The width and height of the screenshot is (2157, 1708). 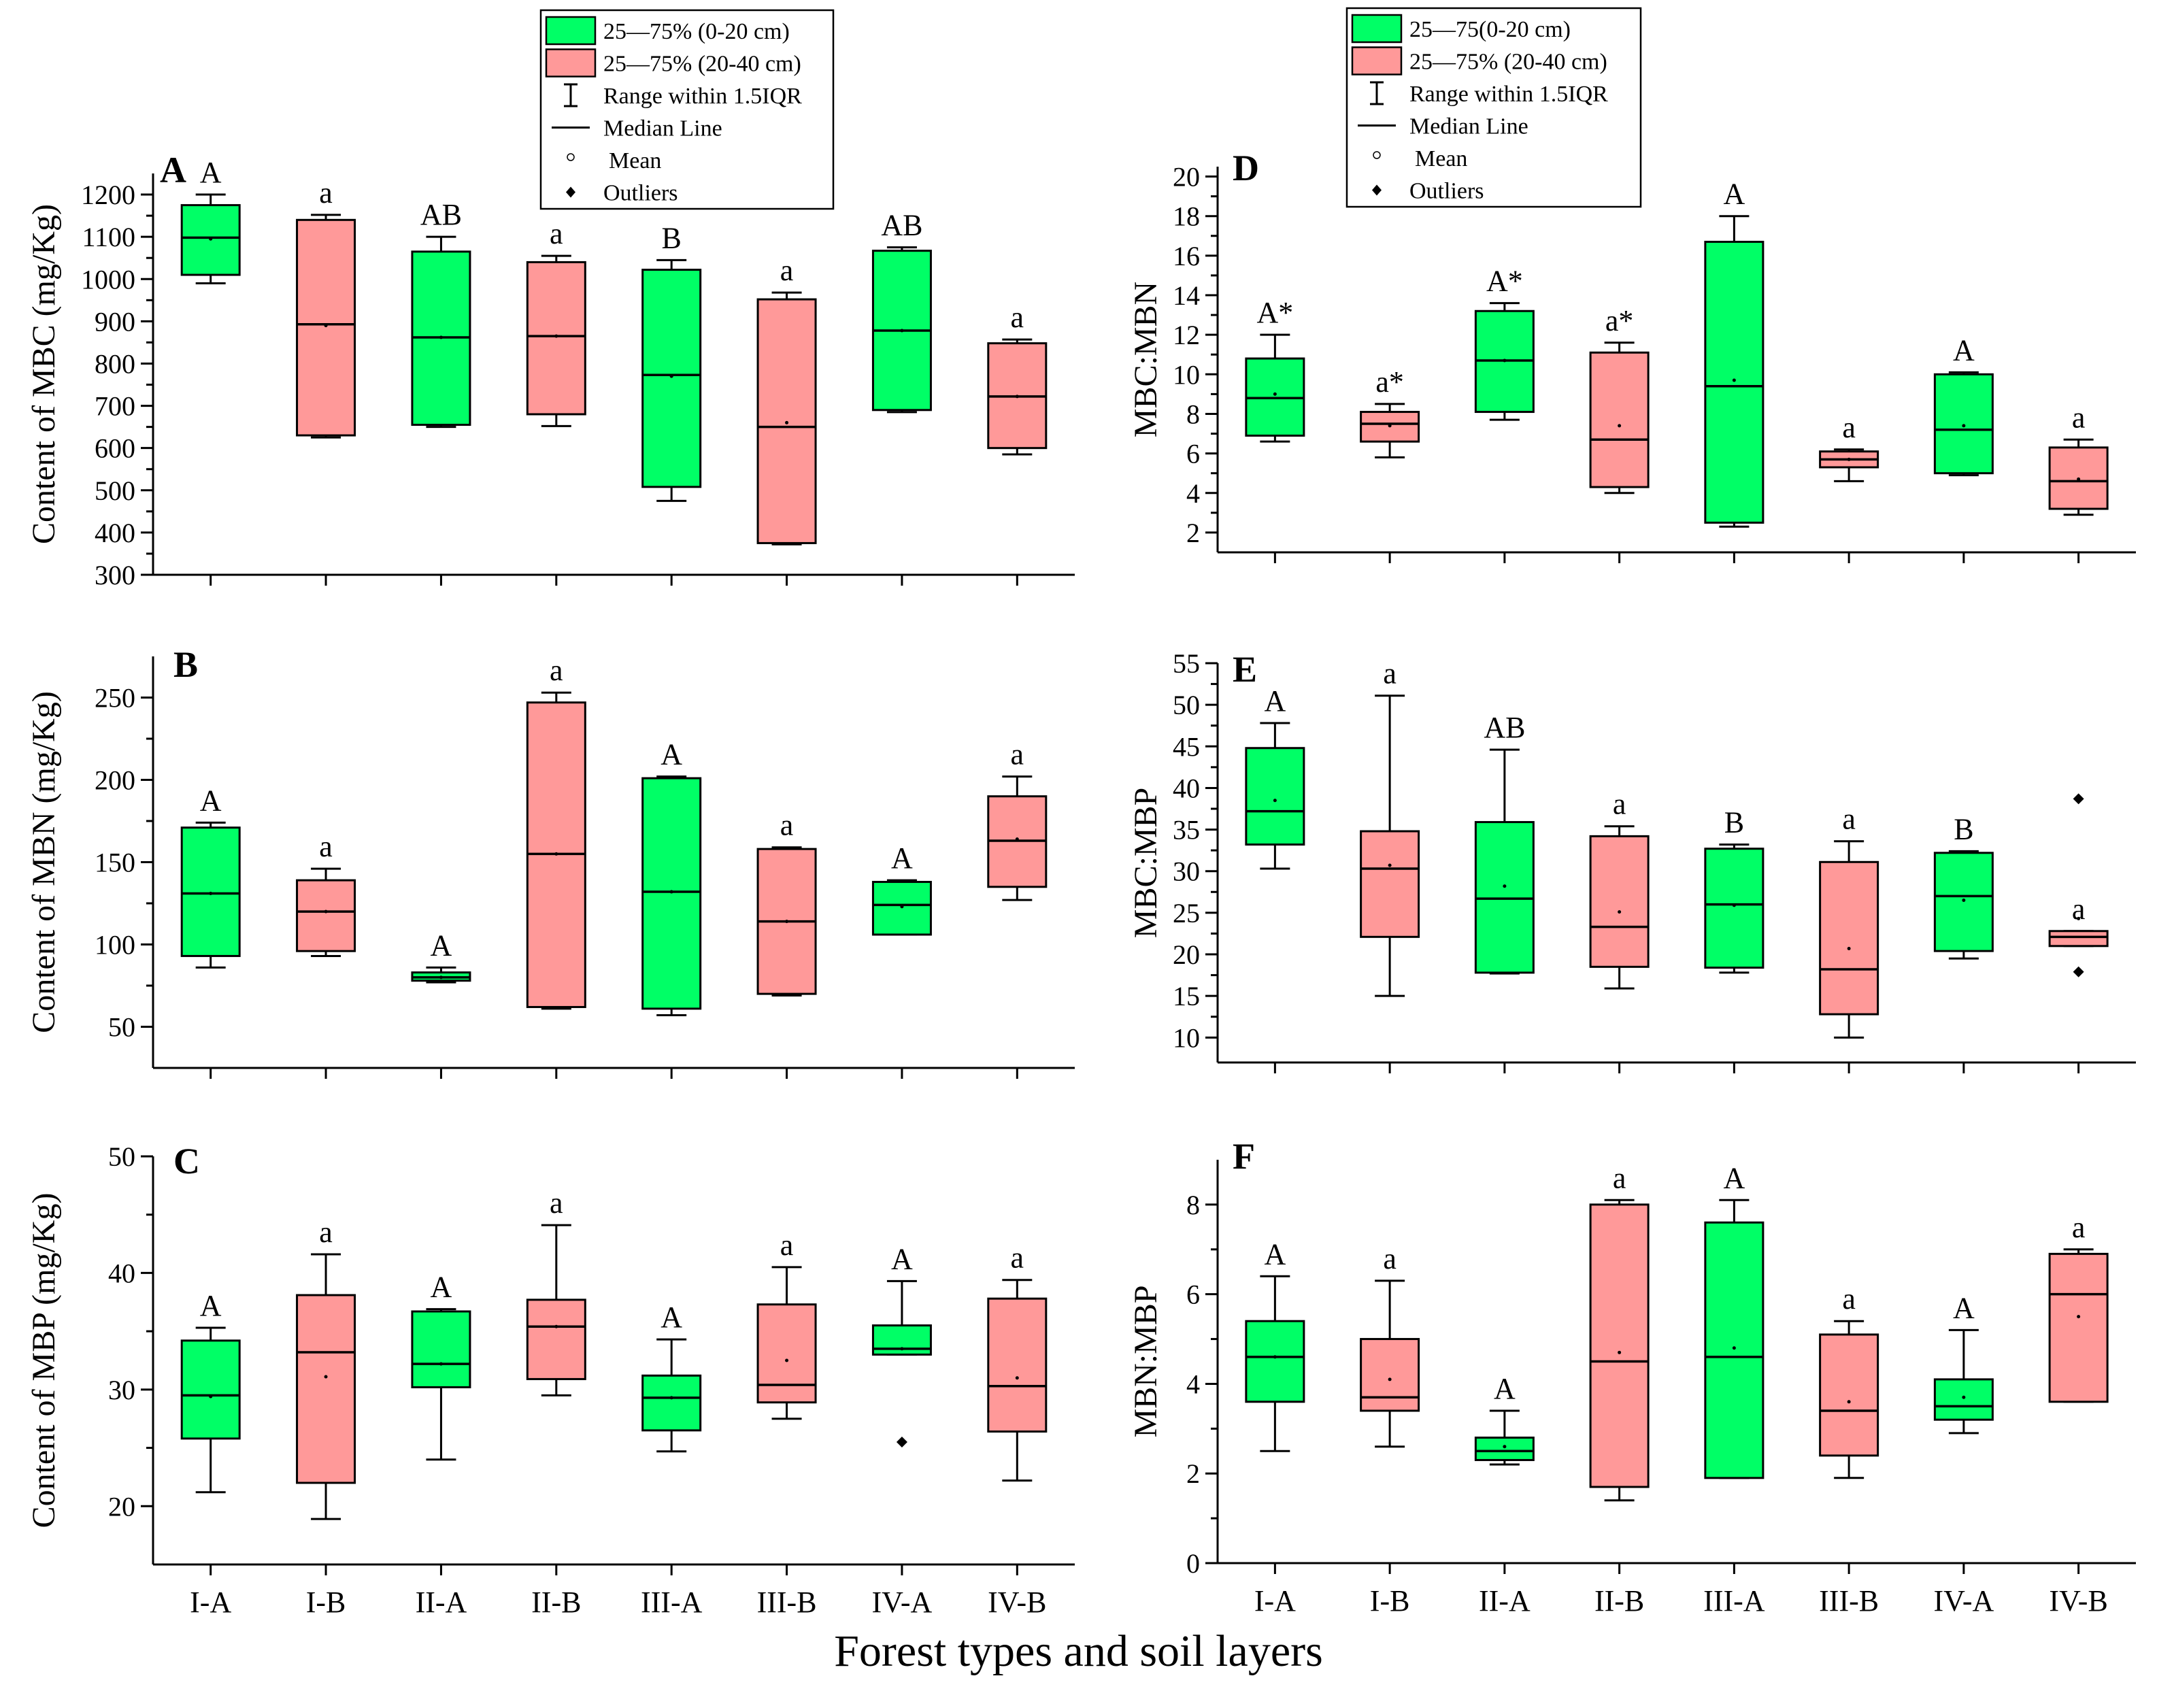 I want to click on y-tick-label: 1000, so click(x=108, y=279).